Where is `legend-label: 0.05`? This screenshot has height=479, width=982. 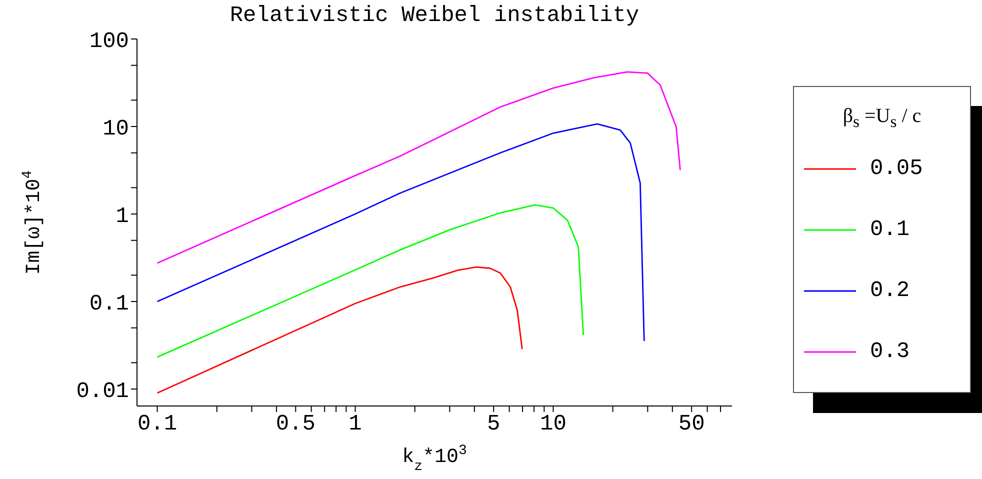
legend-label: 0.05 is located at coordinates (896, 168).